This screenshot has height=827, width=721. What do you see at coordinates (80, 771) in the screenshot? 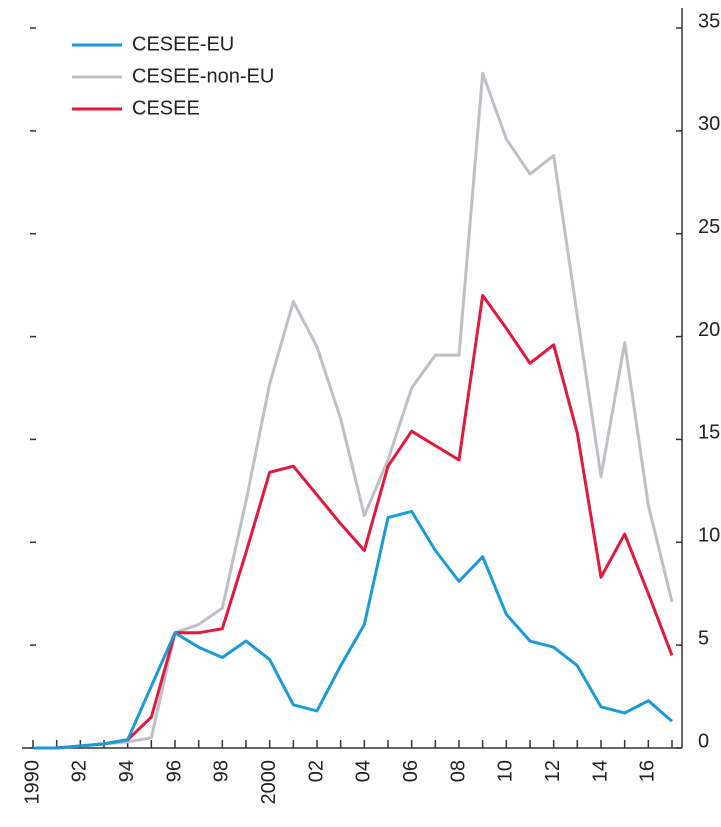
I see `x-tick-label: 92` at bounding box center [80, 771].